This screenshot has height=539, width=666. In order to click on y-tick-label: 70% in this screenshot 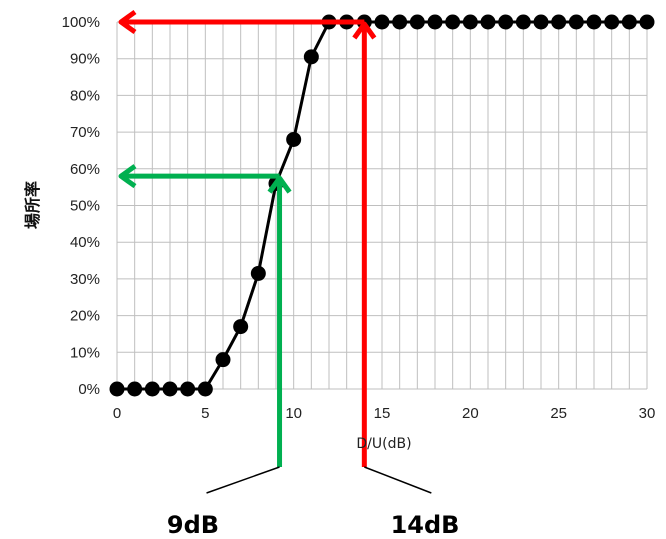, I will do `click(85, 132)`.